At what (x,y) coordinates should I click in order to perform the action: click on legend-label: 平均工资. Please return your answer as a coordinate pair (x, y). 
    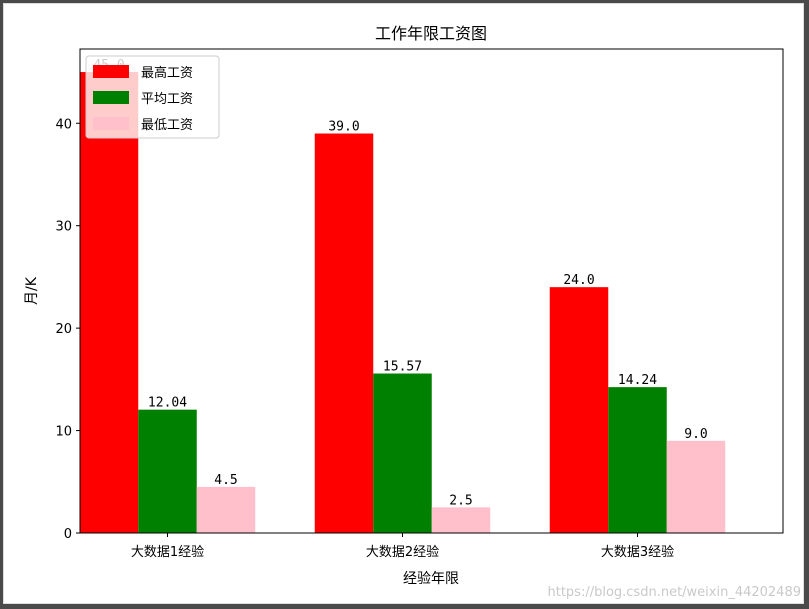
    Looking at the image, I should click on (167, 99).